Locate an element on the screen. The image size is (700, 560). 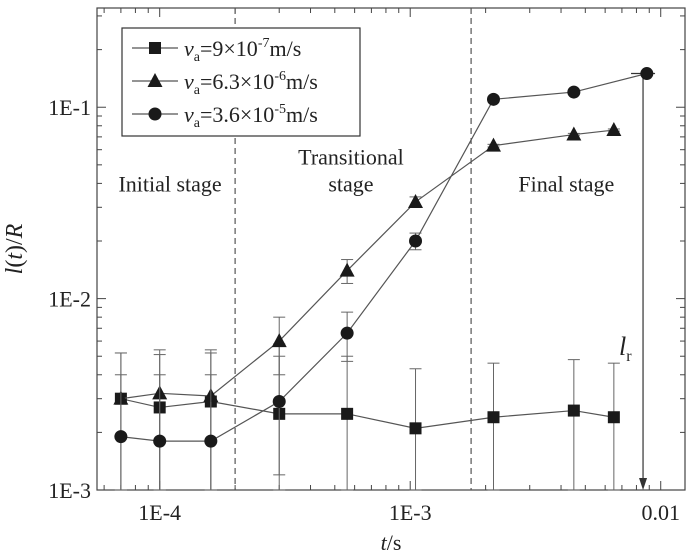
x-tick-label: 1E-3 is located at coordinates (410, 512).